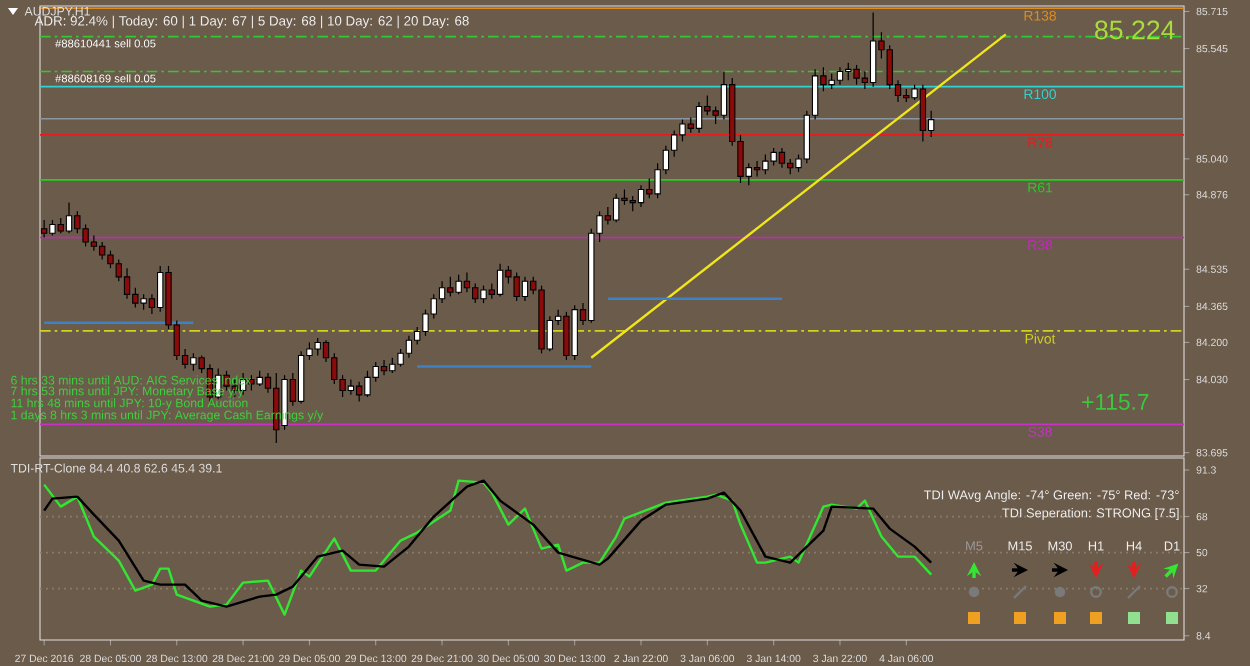  I want to click on annotation: 85.224, so click(1135, 30).